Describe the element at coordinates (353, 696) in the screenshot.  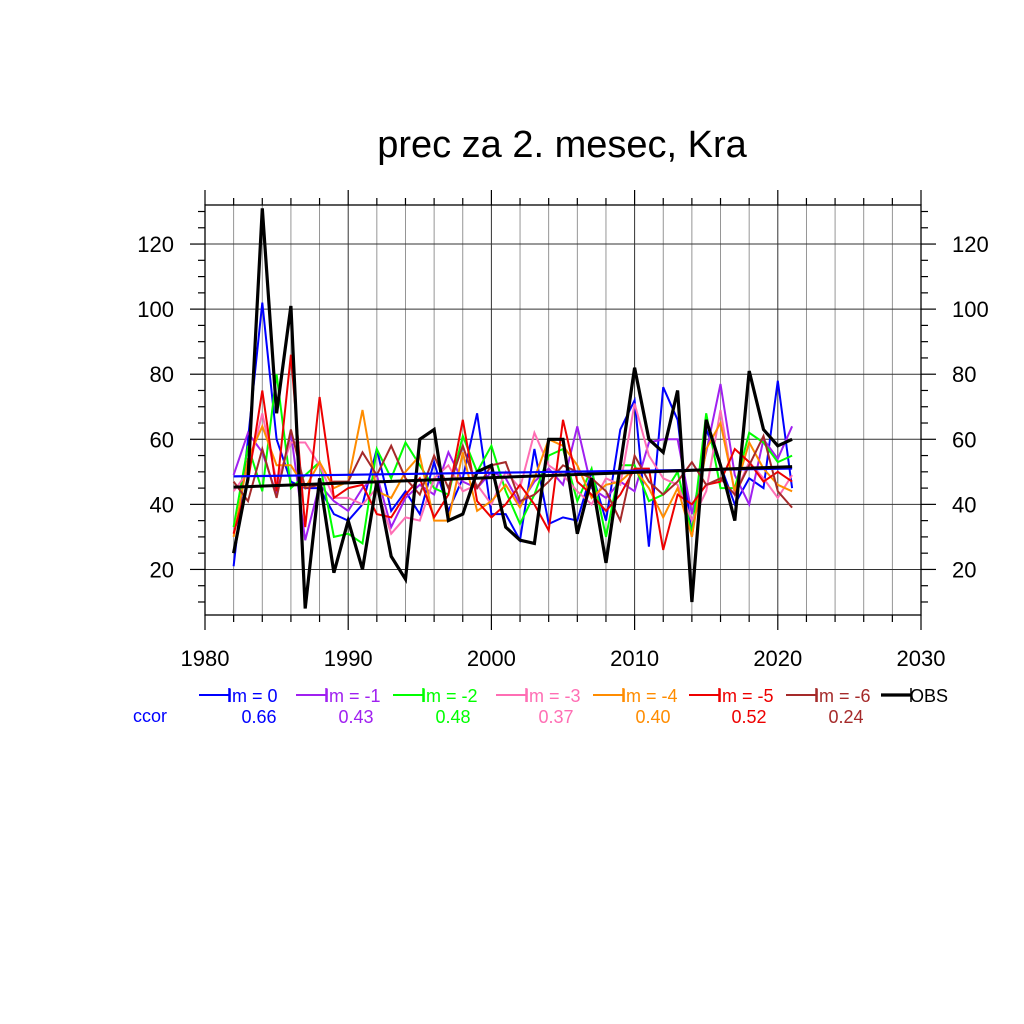
I see `legend-label-1: lm = -1` at that location.